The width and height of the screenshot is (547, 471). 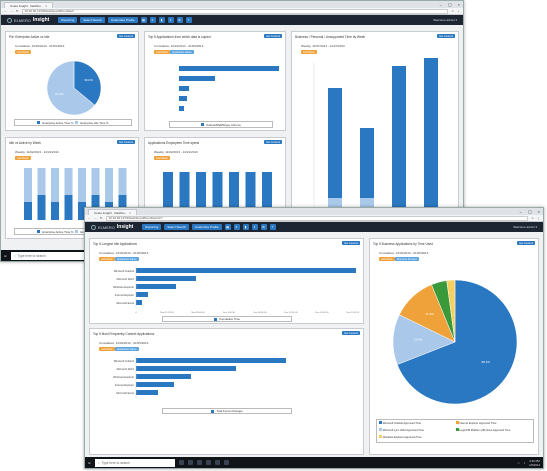 What do you see at coordinates (403, 244) in the screenshot?
I see `panel-title: Top 5 Business Applications by Time Used` at bounding box center [403, 244].